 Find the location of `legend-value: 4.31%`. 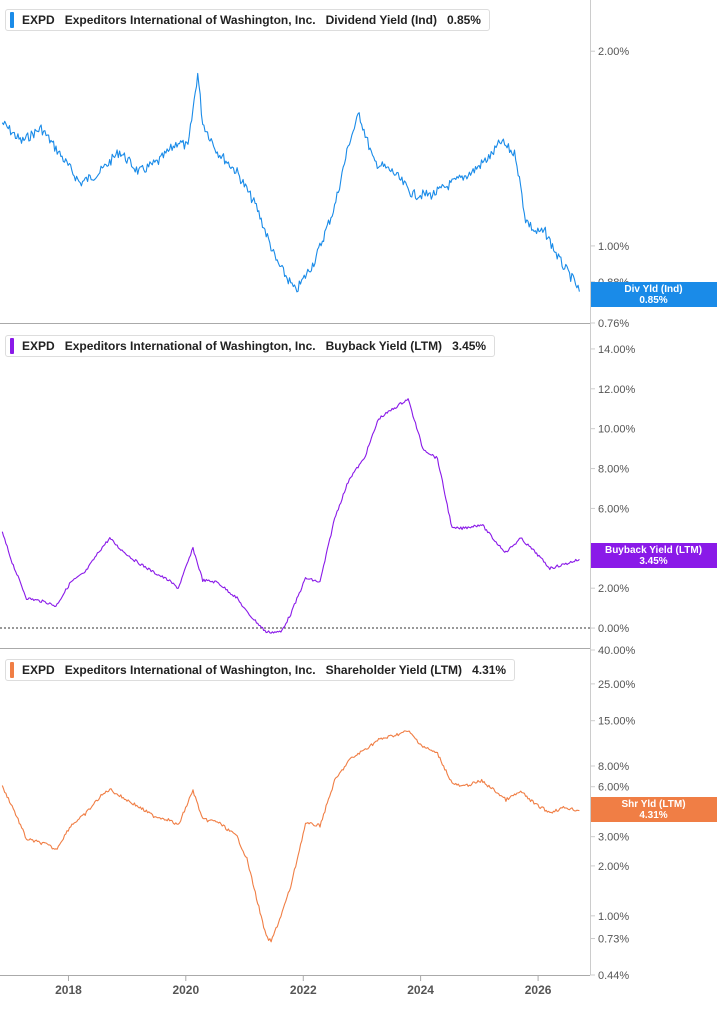

legend-value: 4.31% is located at coordinates (489, 670).